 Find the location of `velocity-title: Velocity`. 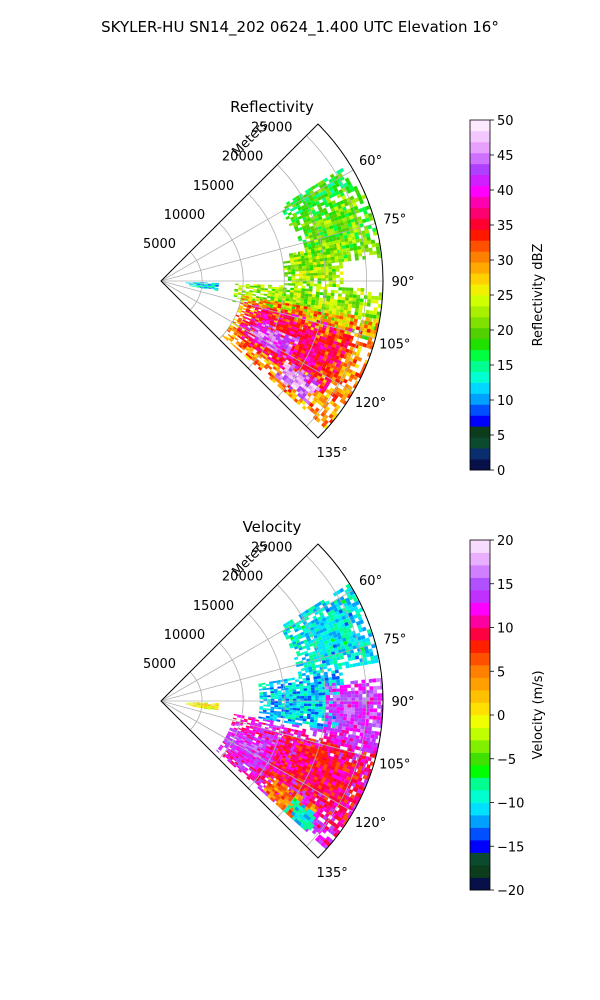

velocity-title: Velocity is located at coordinates (272, 527).